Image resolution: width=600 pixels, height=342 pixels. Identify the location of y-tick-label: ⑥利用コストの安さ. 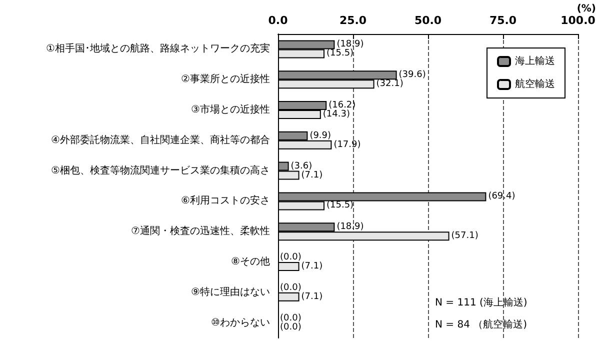
(225, 200).